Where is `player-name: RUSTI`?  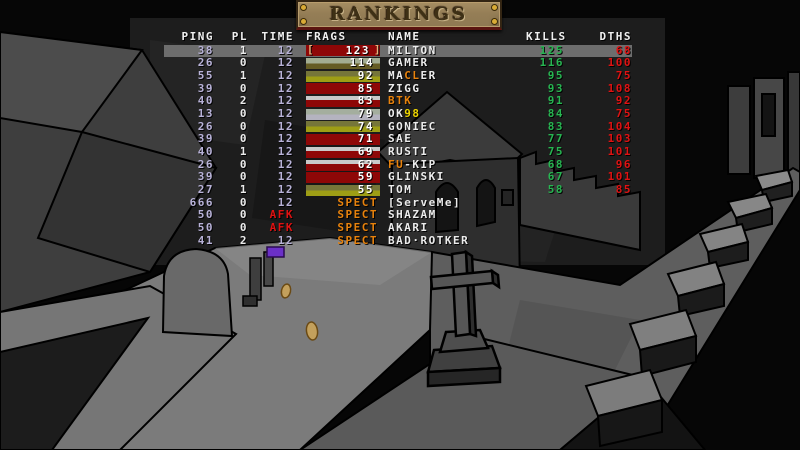
player-name: RUSTI is located at coordinates (453, 152).